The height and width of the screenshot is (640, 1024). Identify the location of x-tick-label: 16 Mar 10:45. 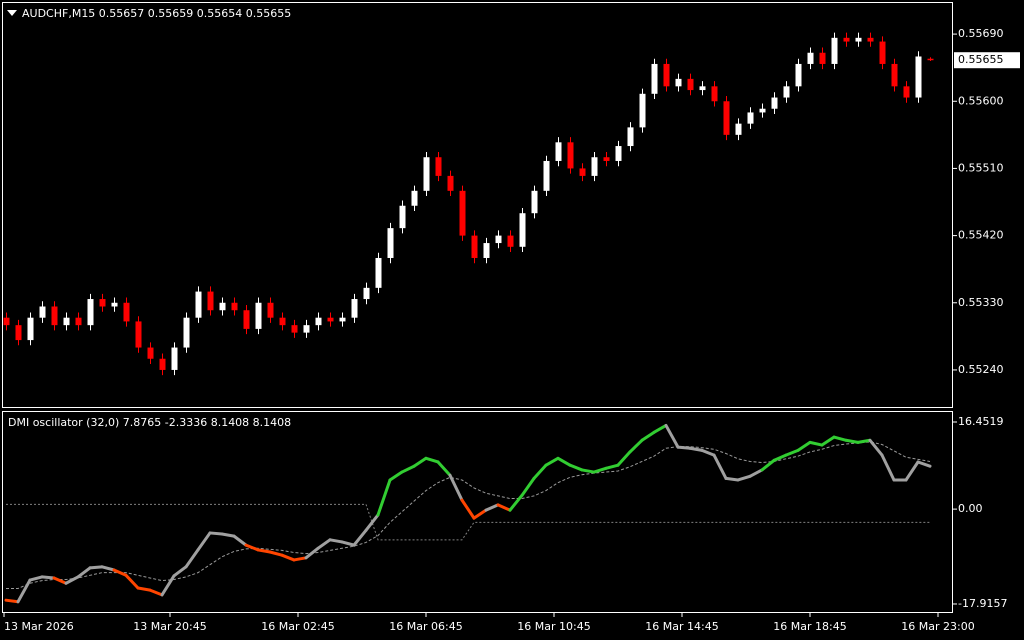
(553, 626).